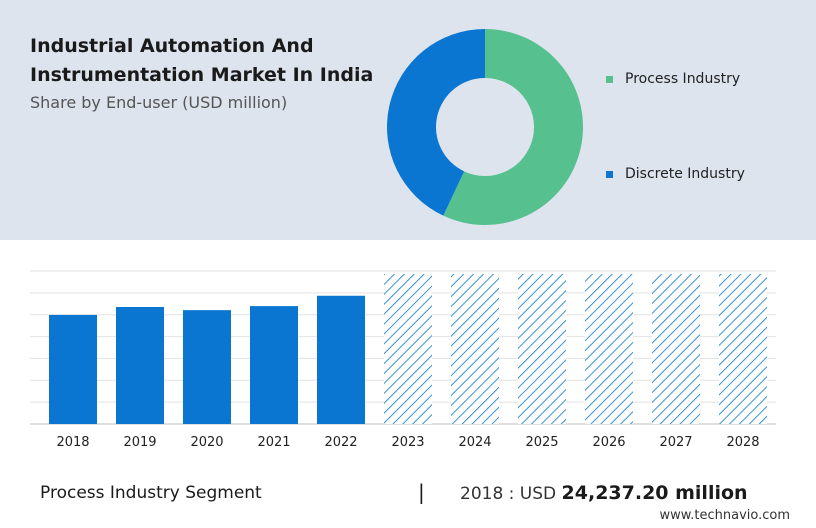  I want to click on bar-2021, so click(274, 365).